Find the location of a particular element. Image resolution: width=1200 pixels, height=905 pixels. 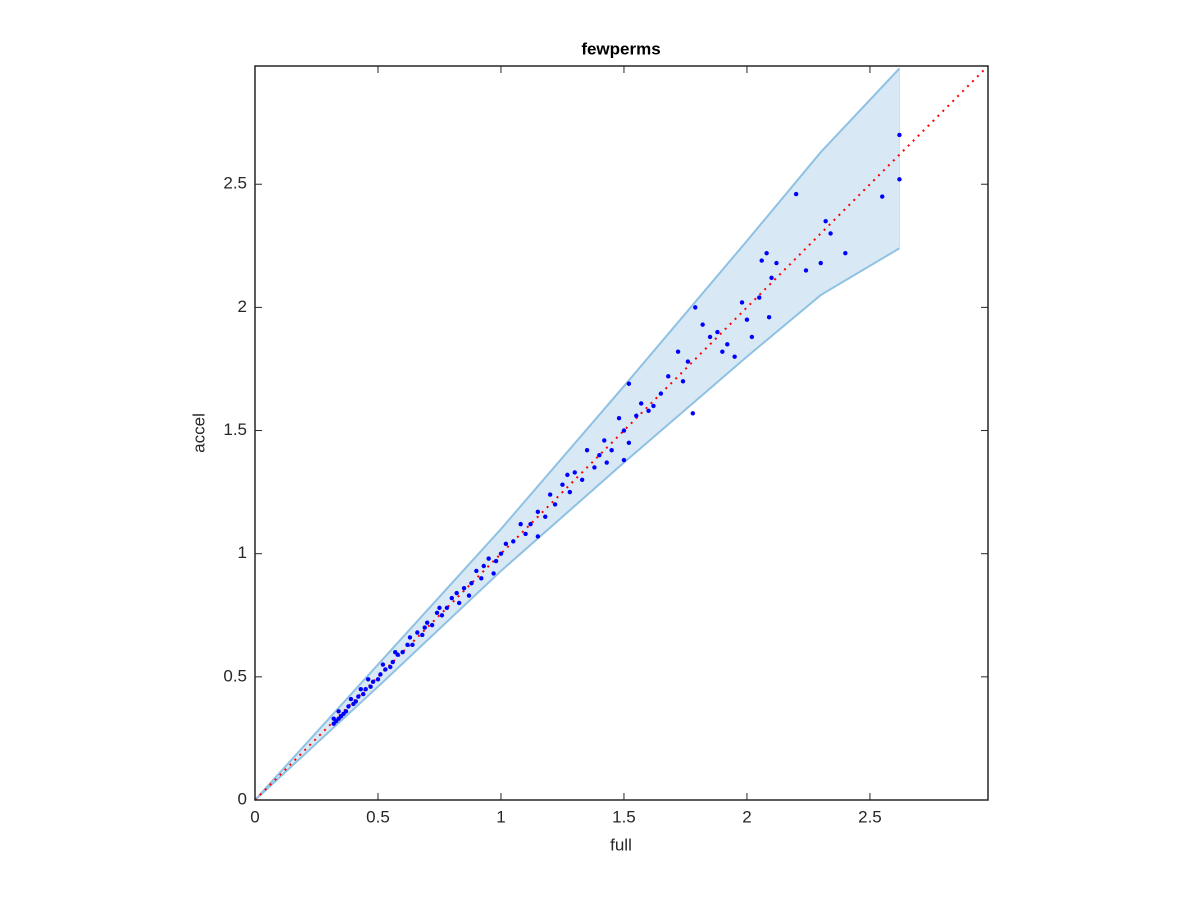

y-axis-label: accel is located at coordinates (198, 433).